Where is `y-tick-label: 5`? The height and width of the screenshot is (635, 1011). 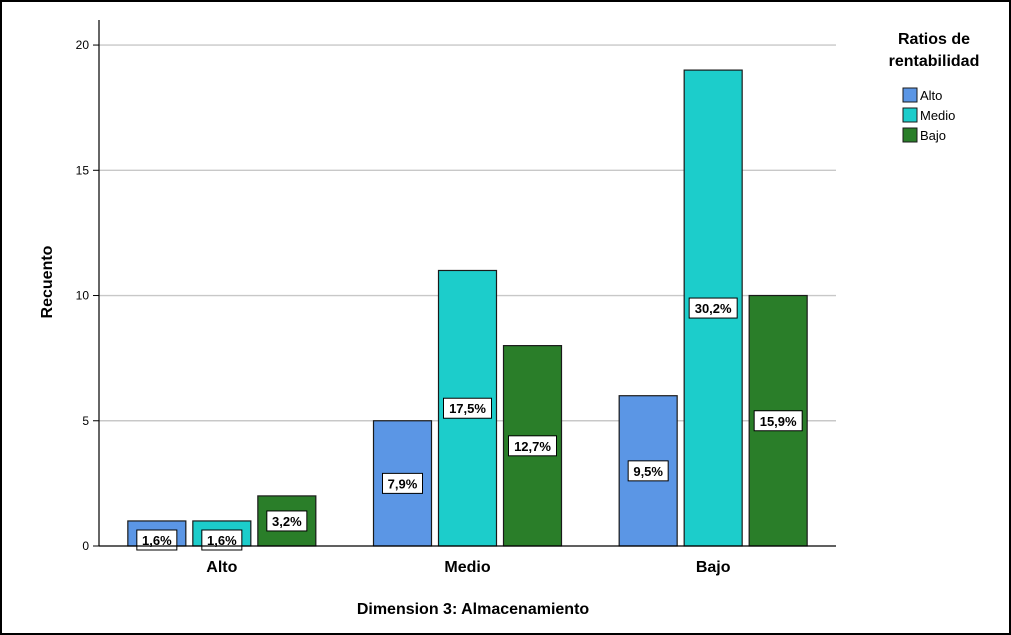
y-tick-label: 5 is located at coordinates (85, 421).